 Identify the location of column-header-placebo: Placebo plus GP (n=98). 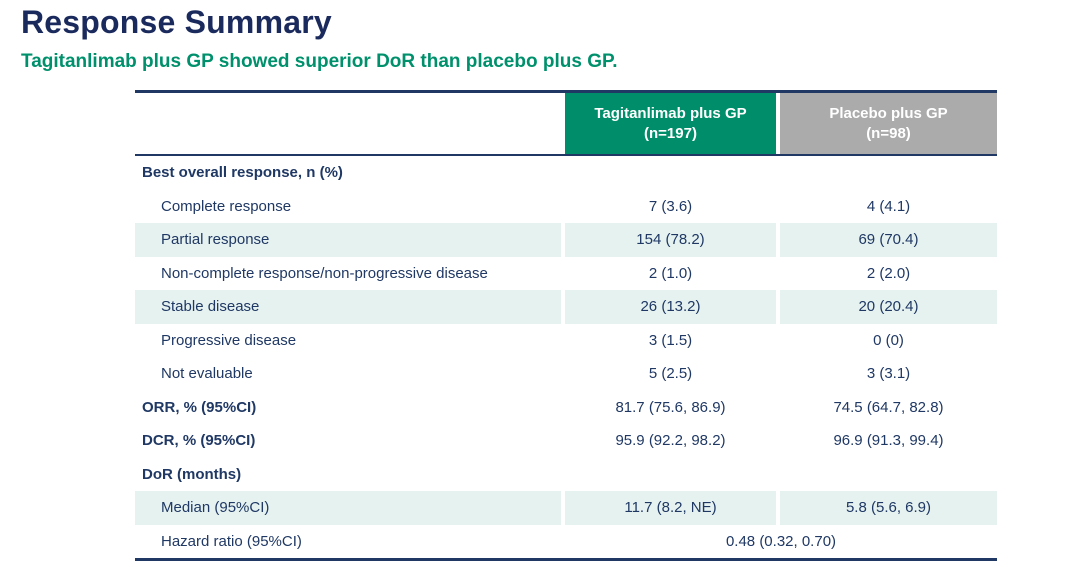
(886, 123).